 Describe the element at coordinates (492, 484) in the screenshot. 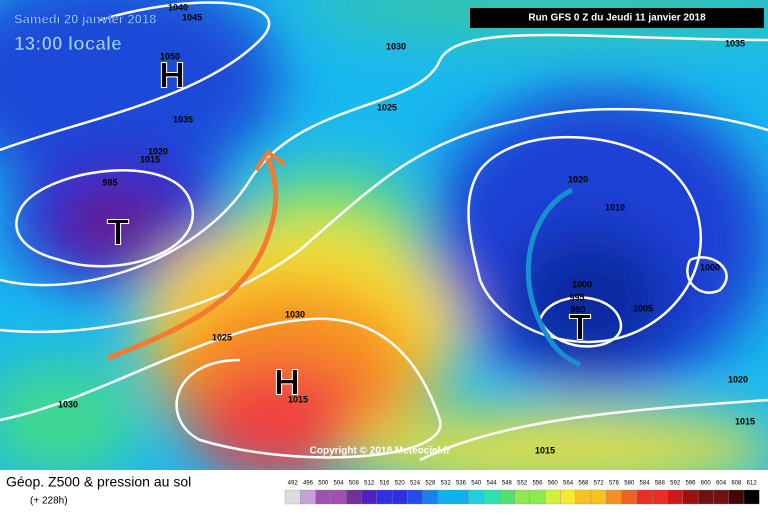

I see `scale-label: 544` at that location.